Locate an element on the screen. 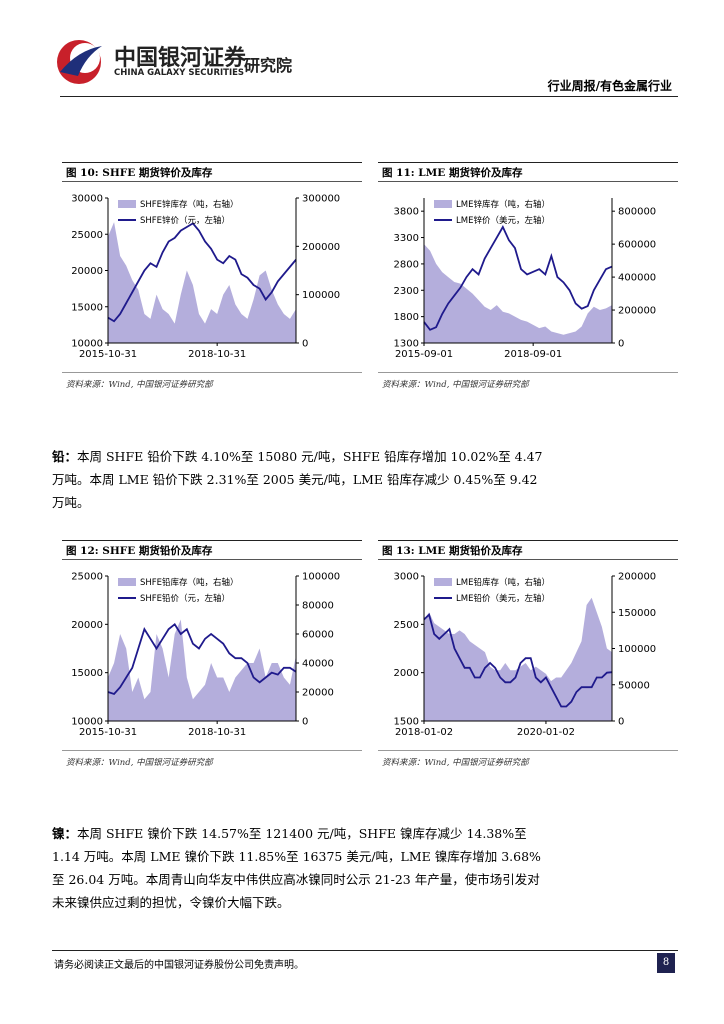 The image size is (724, 1024). y2-tick-label: 40000 is located at coordinates (318, 664).